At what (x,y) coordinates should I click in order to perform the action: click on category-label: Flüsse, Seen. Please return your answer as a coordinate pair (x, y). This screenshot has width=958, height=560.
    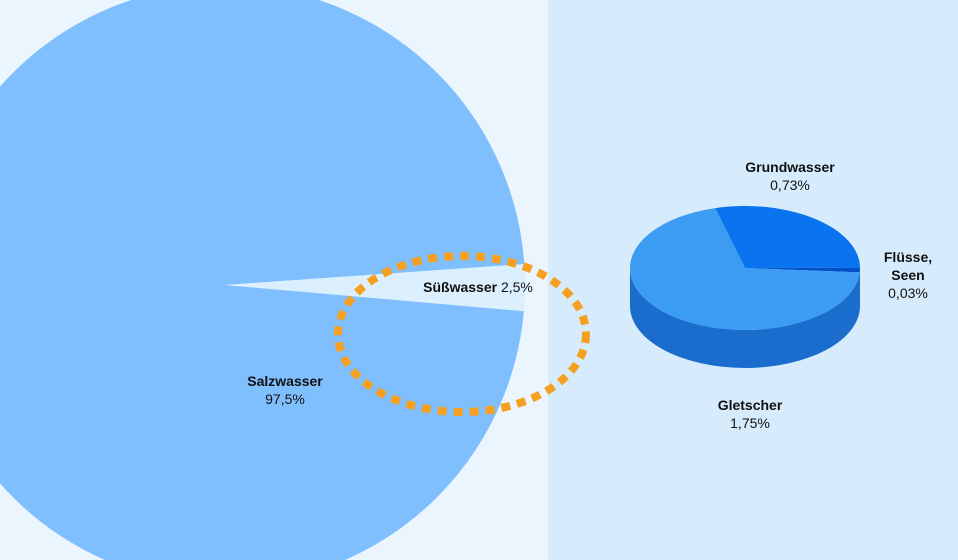
    Looking at the image, I should click on (908, 266).